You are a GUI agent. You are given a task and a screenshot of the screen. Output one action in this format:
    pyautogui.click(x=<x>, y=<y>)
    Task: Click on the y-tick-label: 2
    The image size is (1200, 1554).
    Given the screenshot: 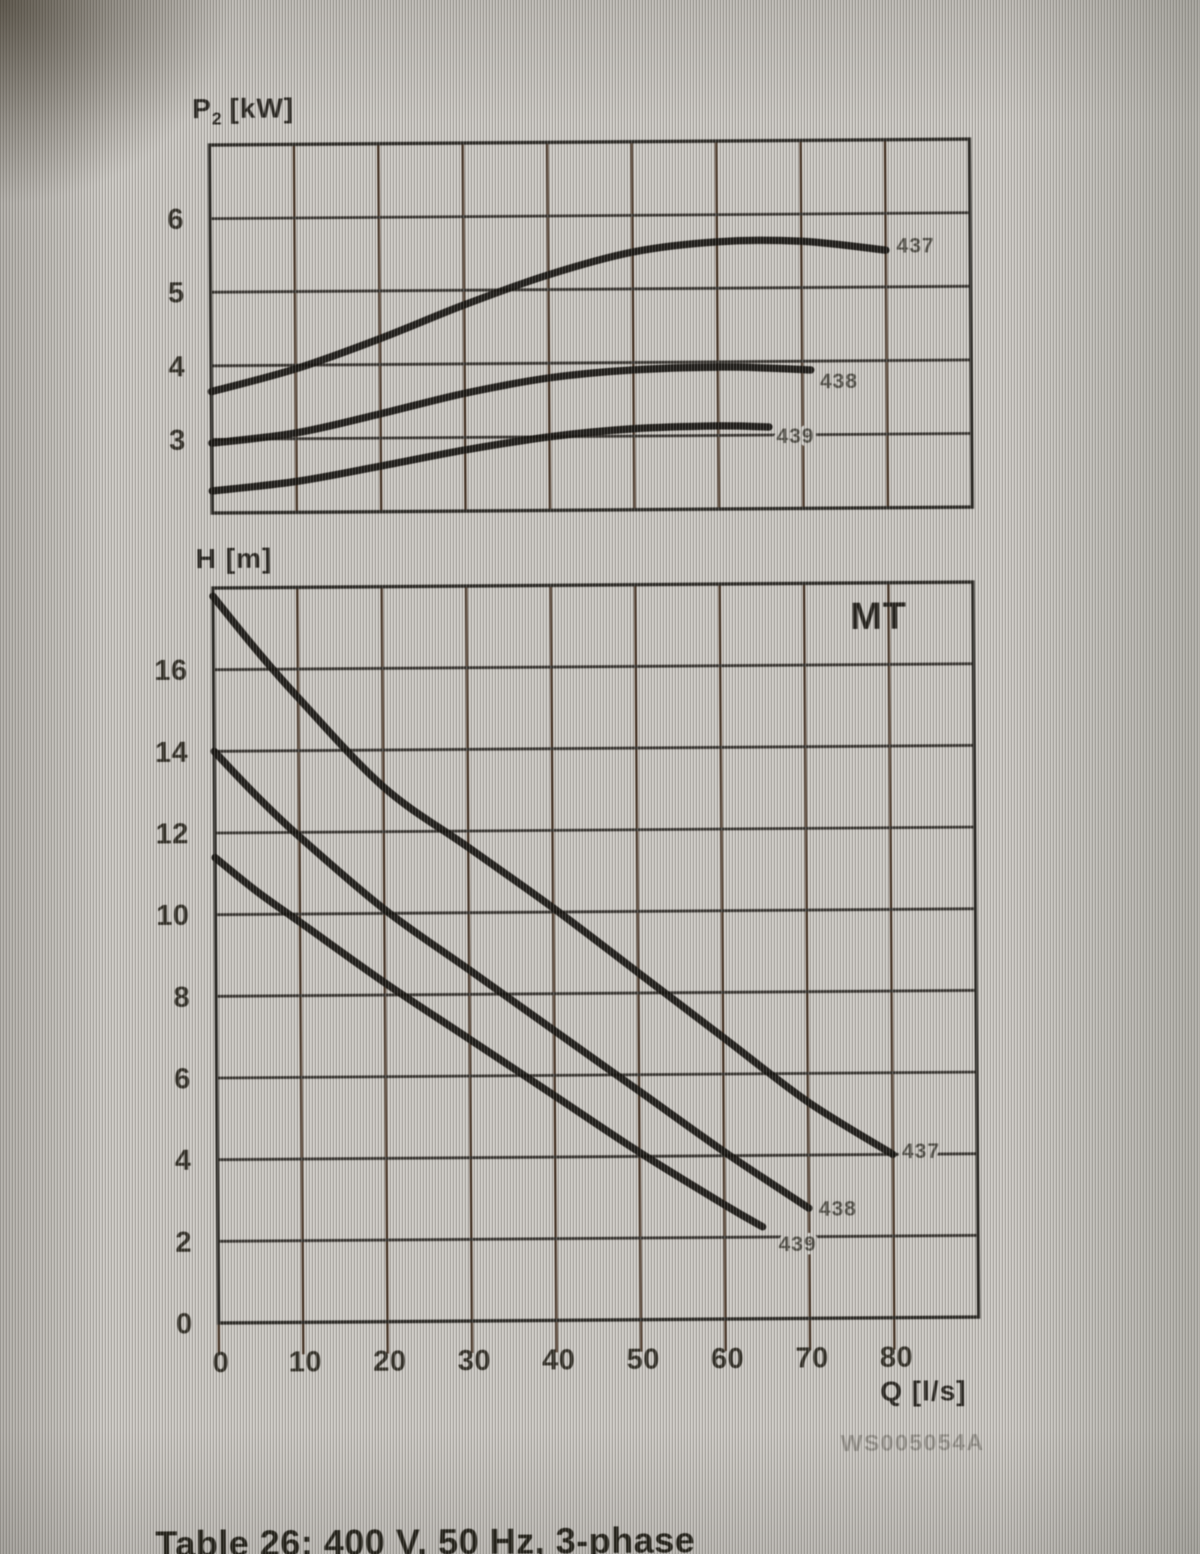 What is the action you would take?
    pyautogui.click(x=183, y=1243)
    